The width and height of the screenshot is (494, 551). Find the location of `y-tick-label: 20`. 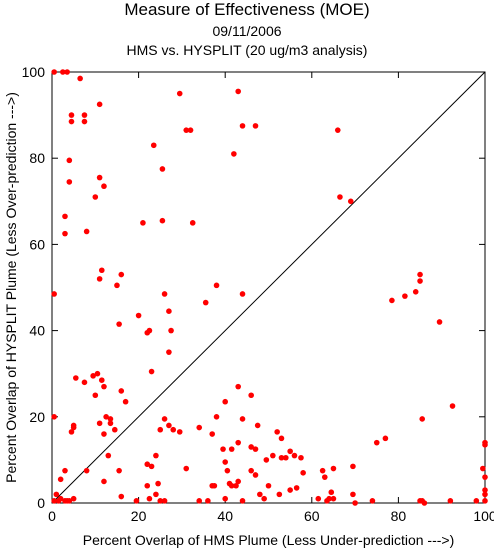

y-tick-label: 20 is located at coordinates (37, 417).